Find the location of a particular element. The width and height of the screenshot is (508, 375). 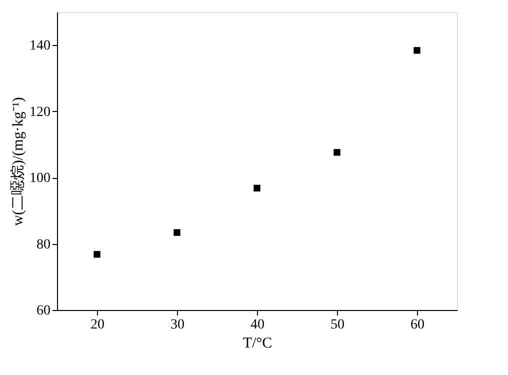

y-tick-label: 80 is located at coordinates (43, 244).